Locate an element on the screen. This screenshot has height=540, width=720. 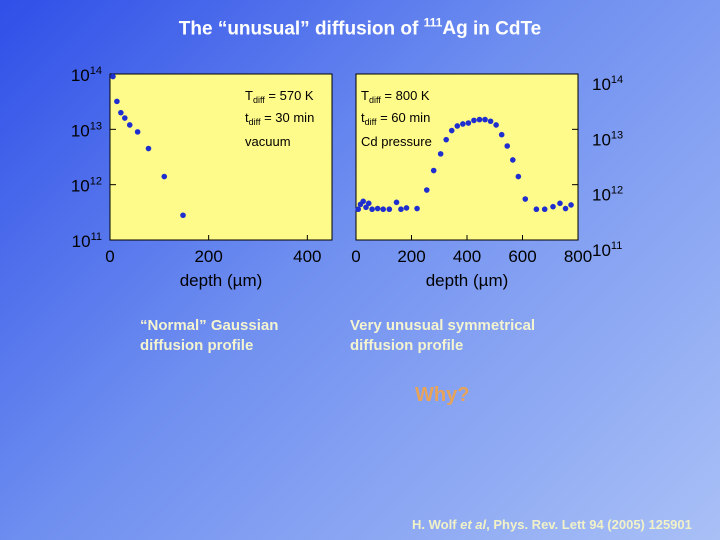
citation-etal: et al is located at coordinates (473, 524).